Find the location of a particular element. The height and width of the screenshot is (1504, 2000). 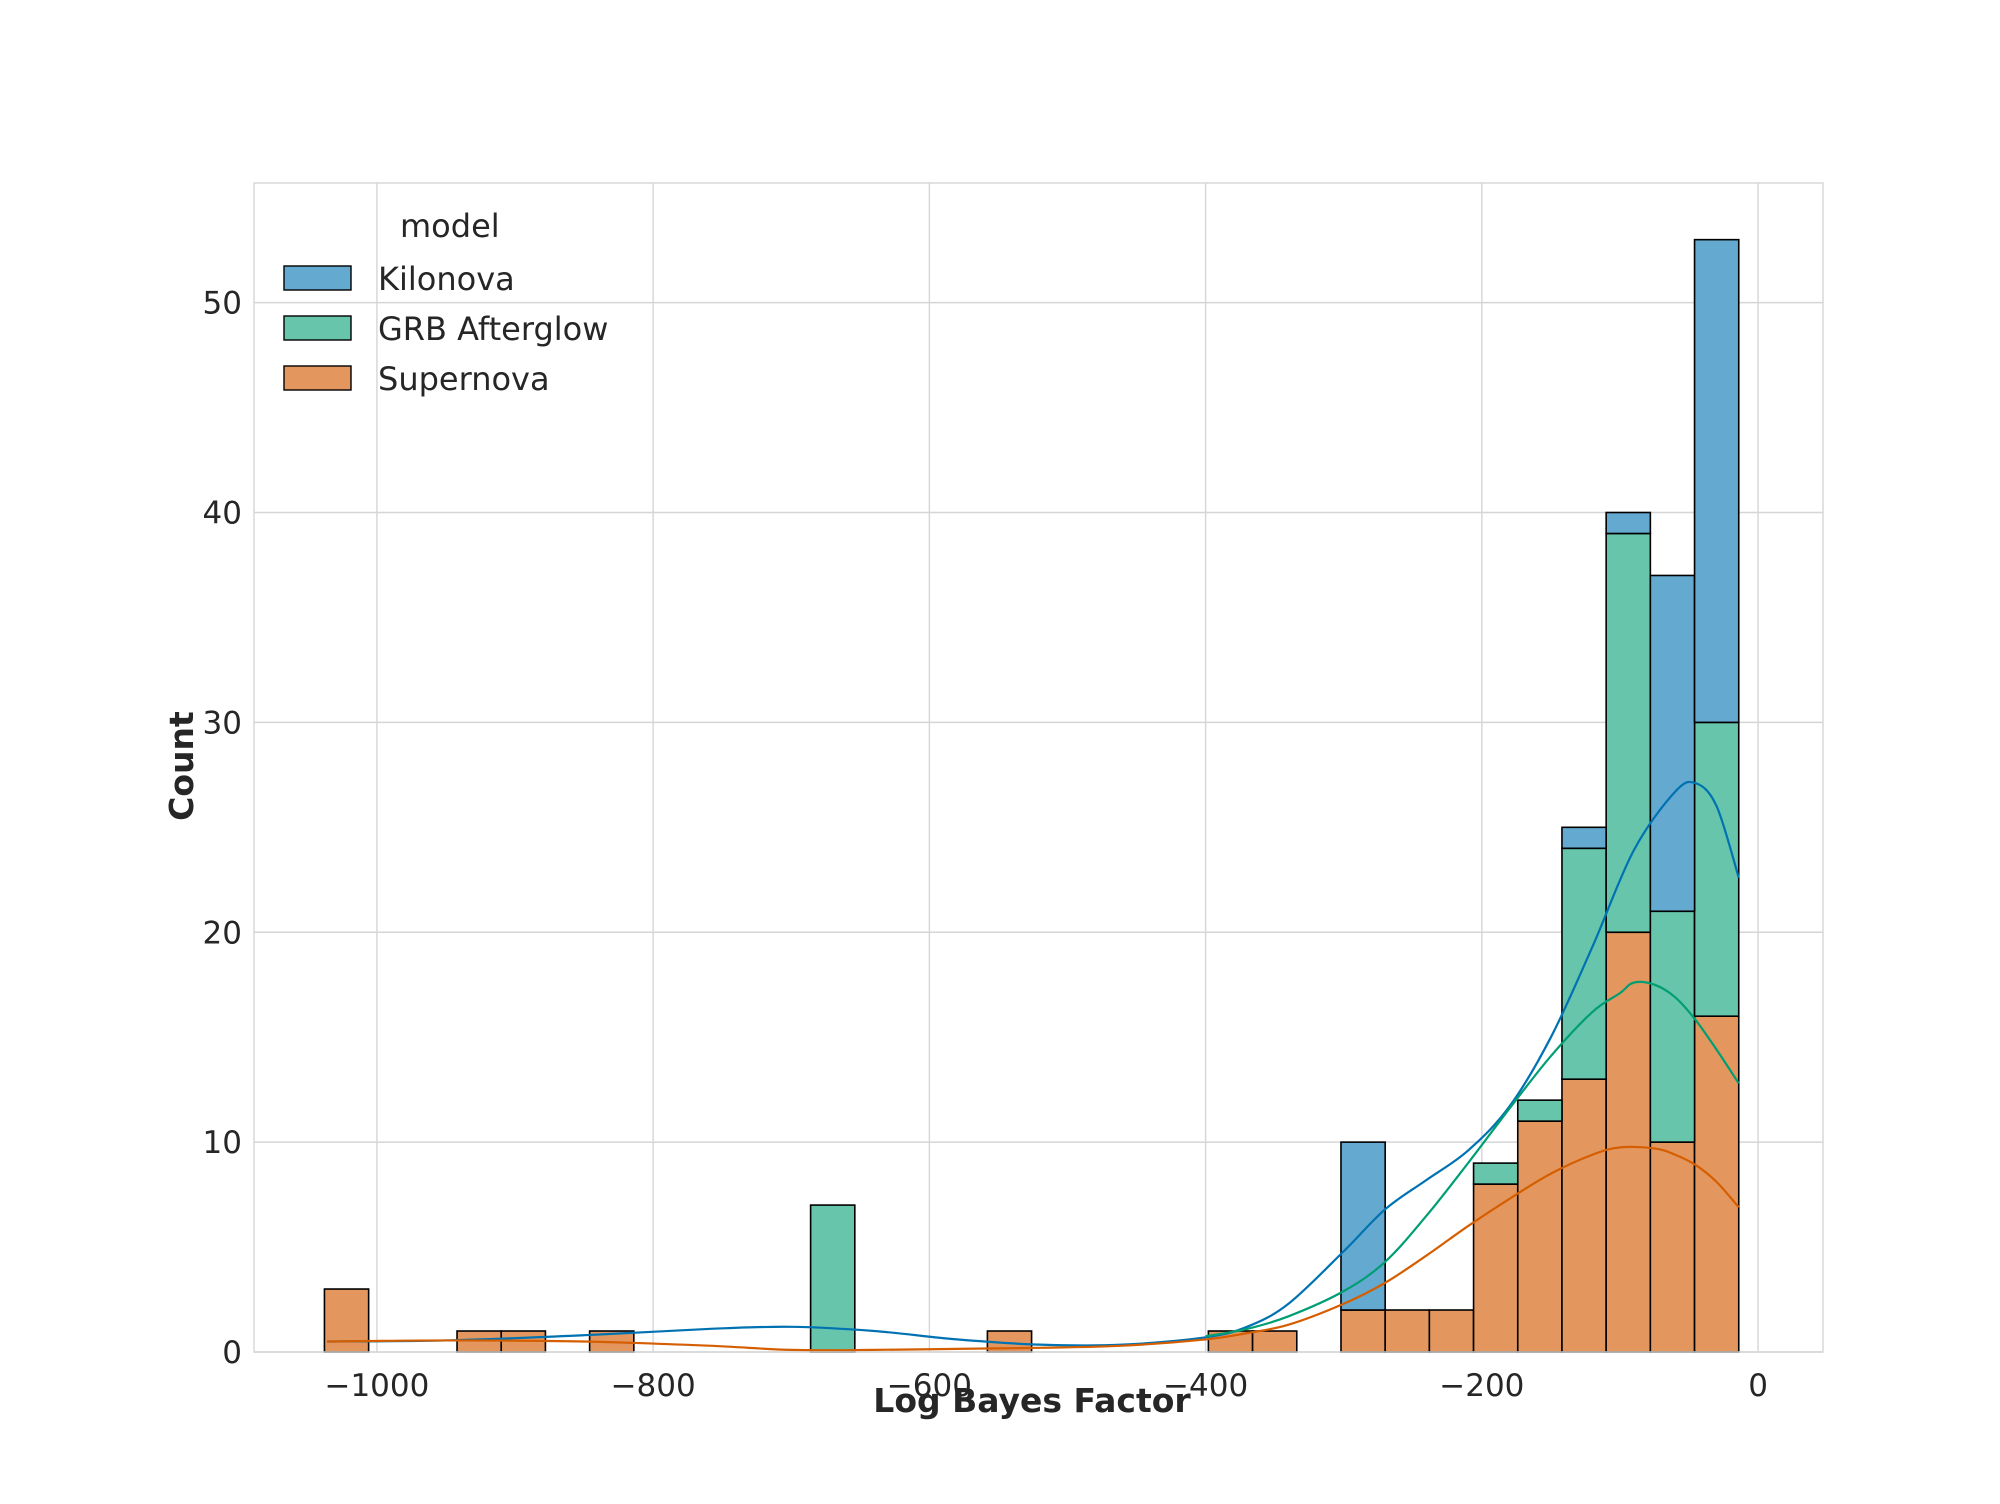

x-axis-title: Log Bayes Factor is located at coordinates (1032, 1400).